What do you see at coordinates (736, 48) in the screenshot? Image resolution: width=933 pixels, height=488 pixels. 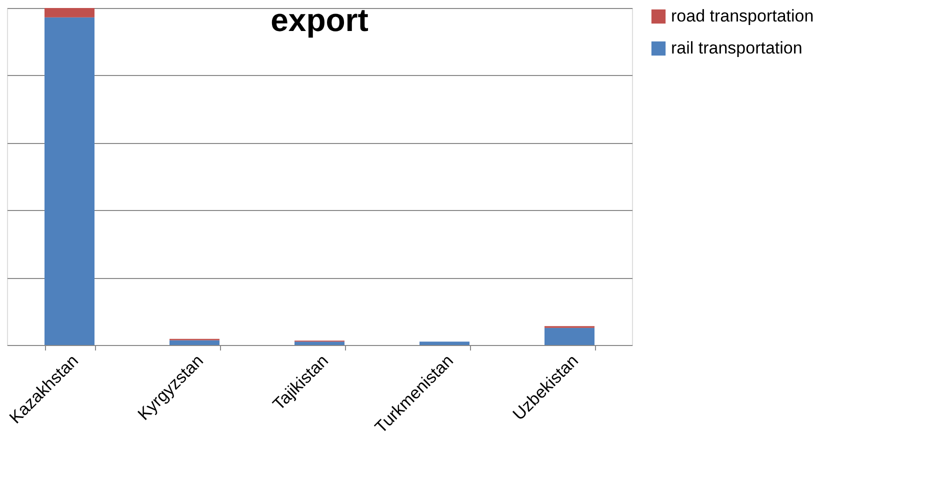 I see `legend-label: rail transportation` at bounding box center [736, 48].